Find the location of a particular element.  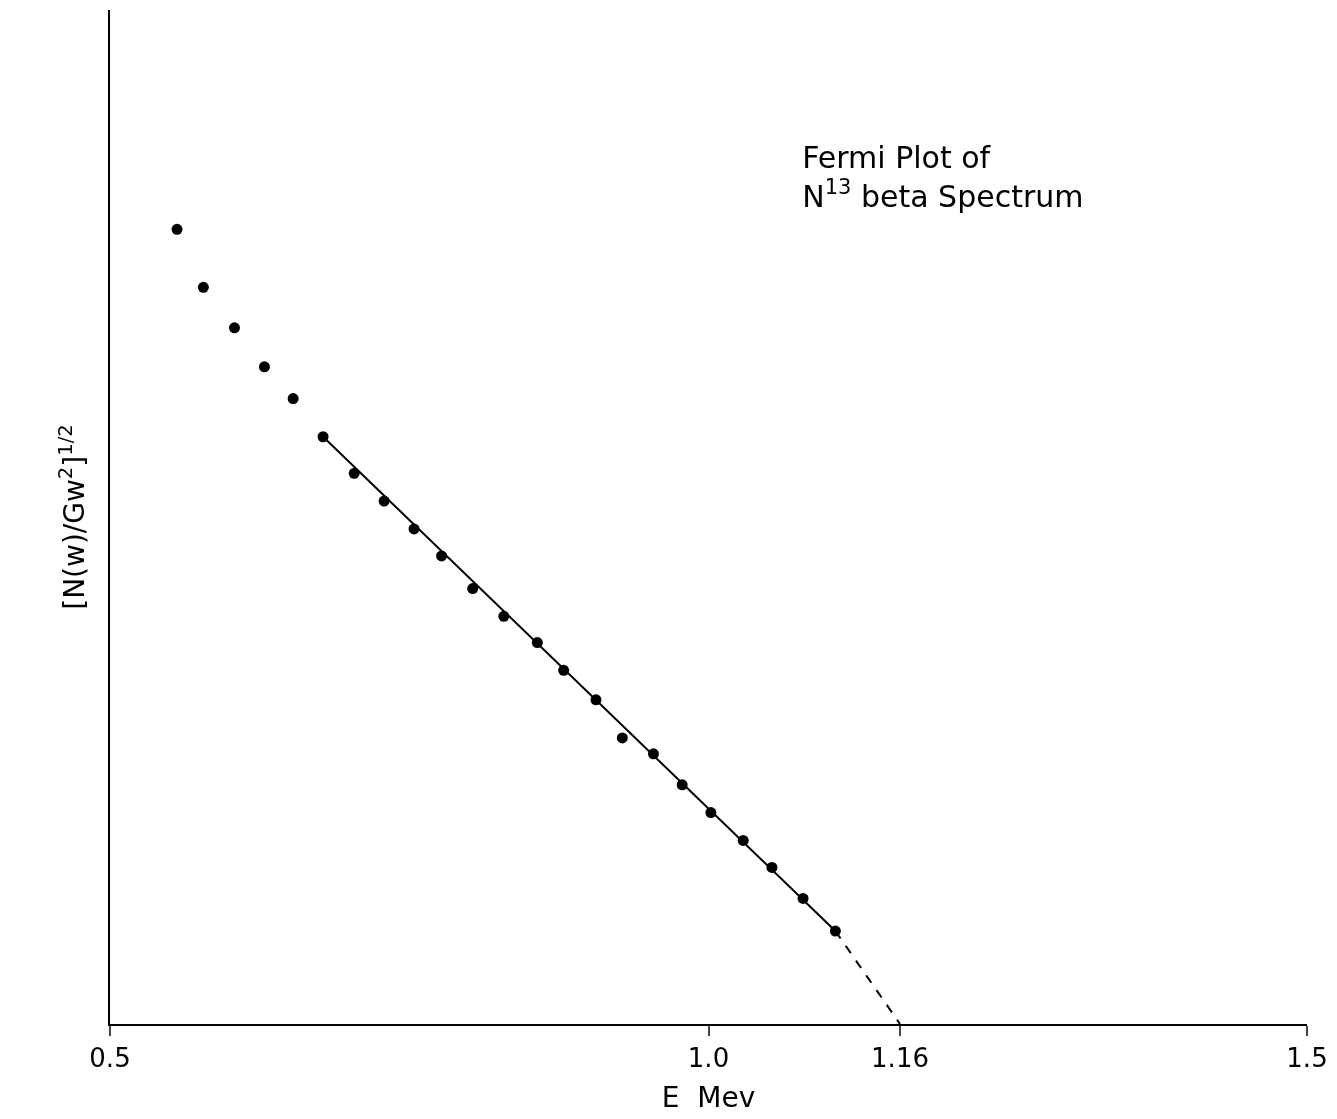

chart-title: Fermi Plot of N$^{13}$ beta Spectrum is located at coordinates (943, 176).